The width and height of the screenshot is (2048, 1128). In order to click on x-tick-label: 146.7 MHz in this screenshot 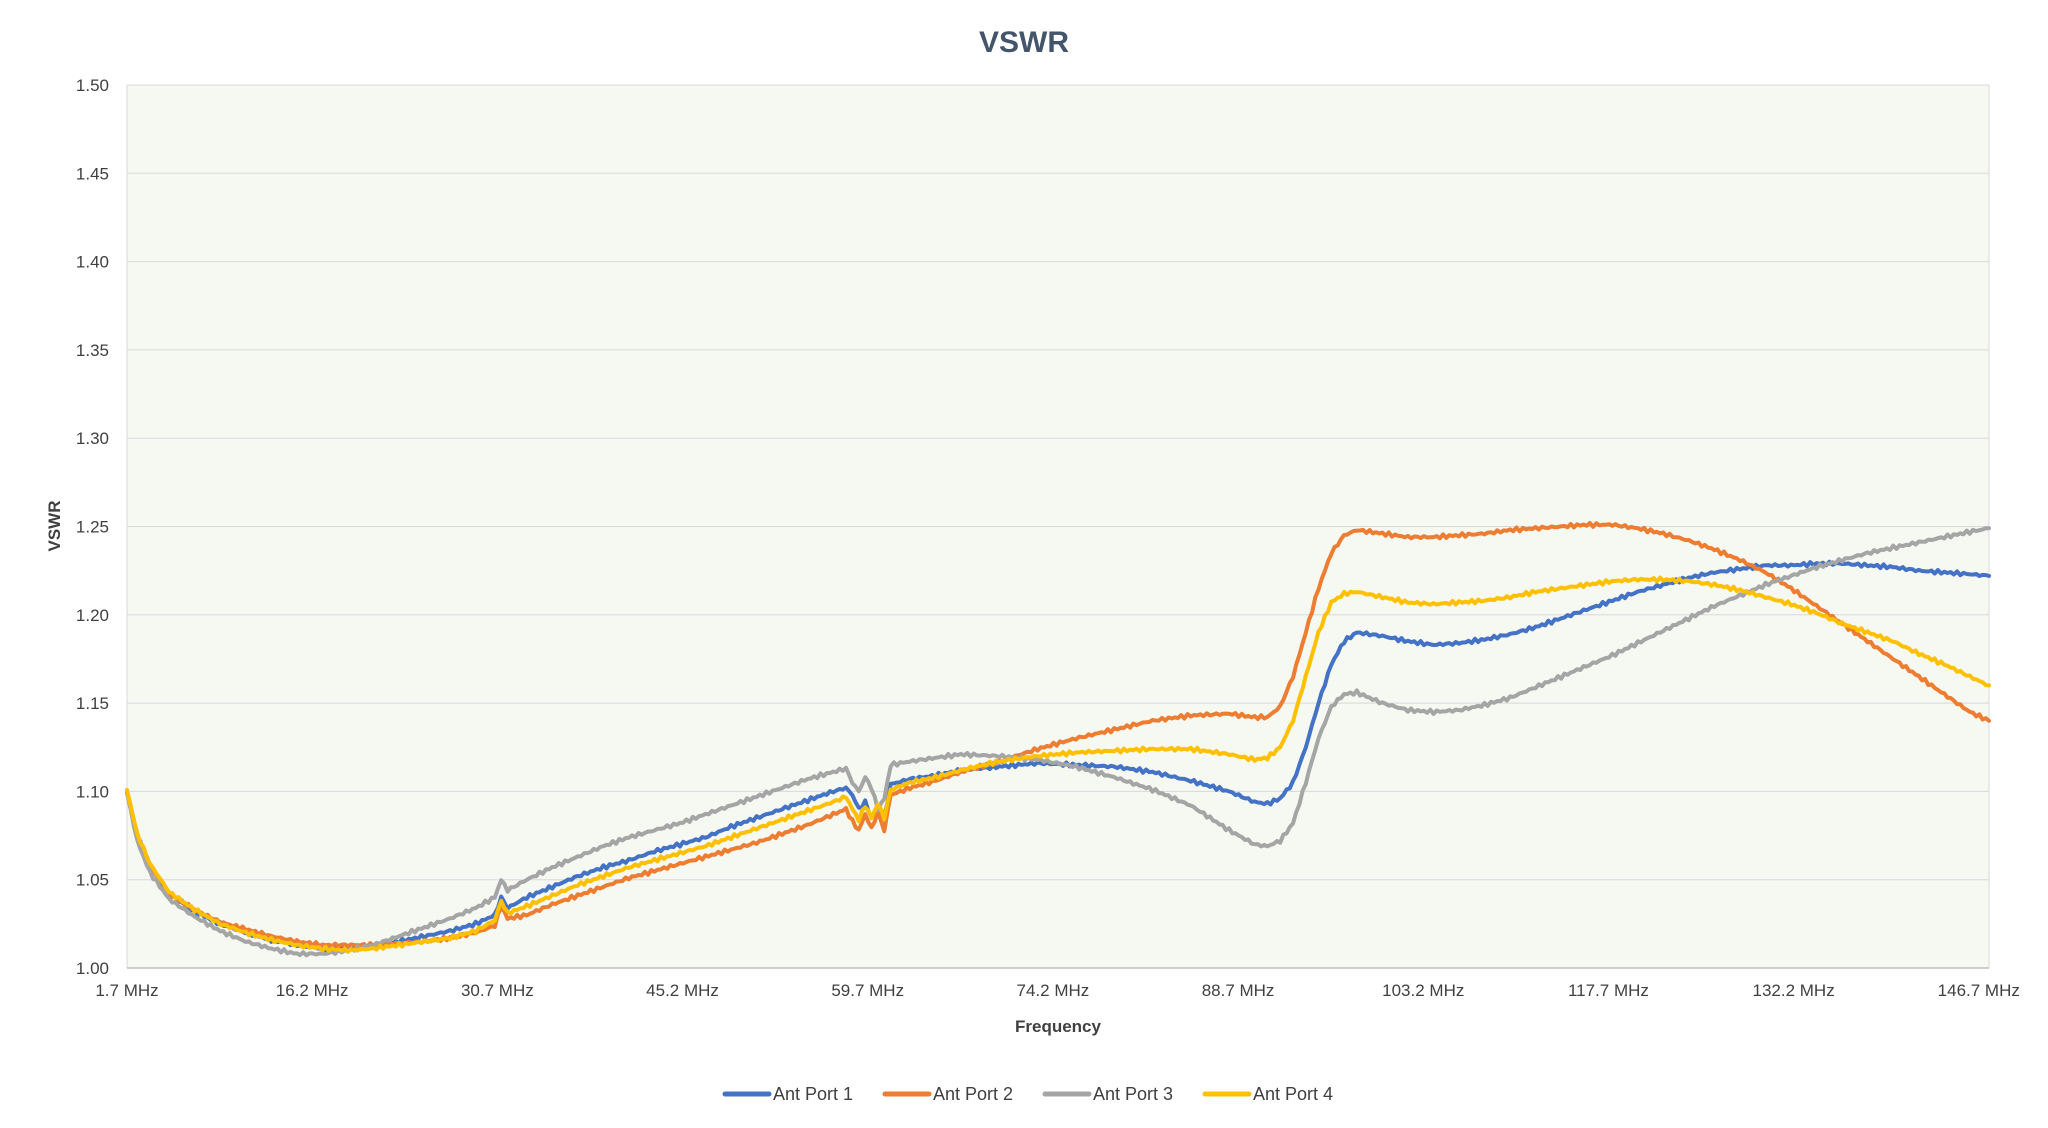, I will do `click(1979, 990)`.